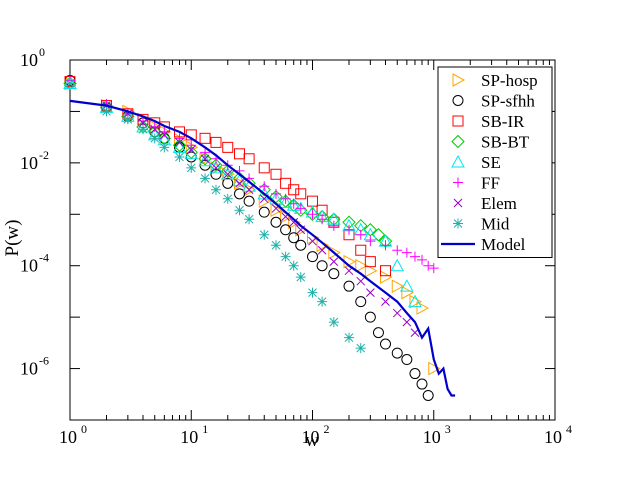 The width and height of the screenshot is (623, 481). I want to click on legend-item-se: SE, so click(476, 162).